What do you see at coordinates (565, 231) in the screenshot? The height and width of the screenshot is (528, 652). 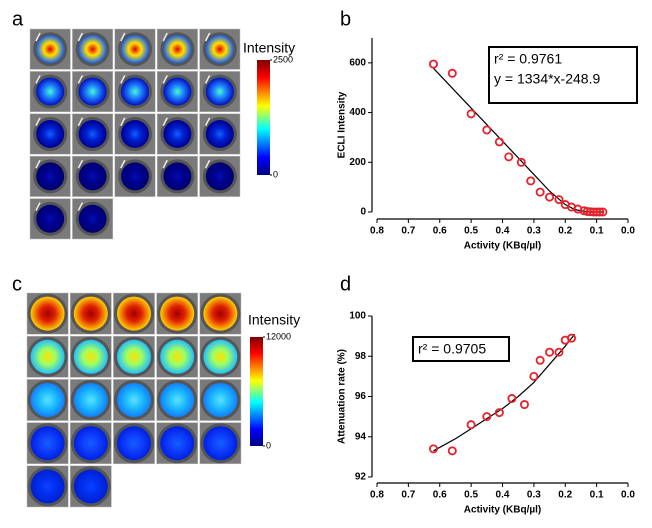 I see `x-tick-label: 0.2` at bounding box center [565, 231].